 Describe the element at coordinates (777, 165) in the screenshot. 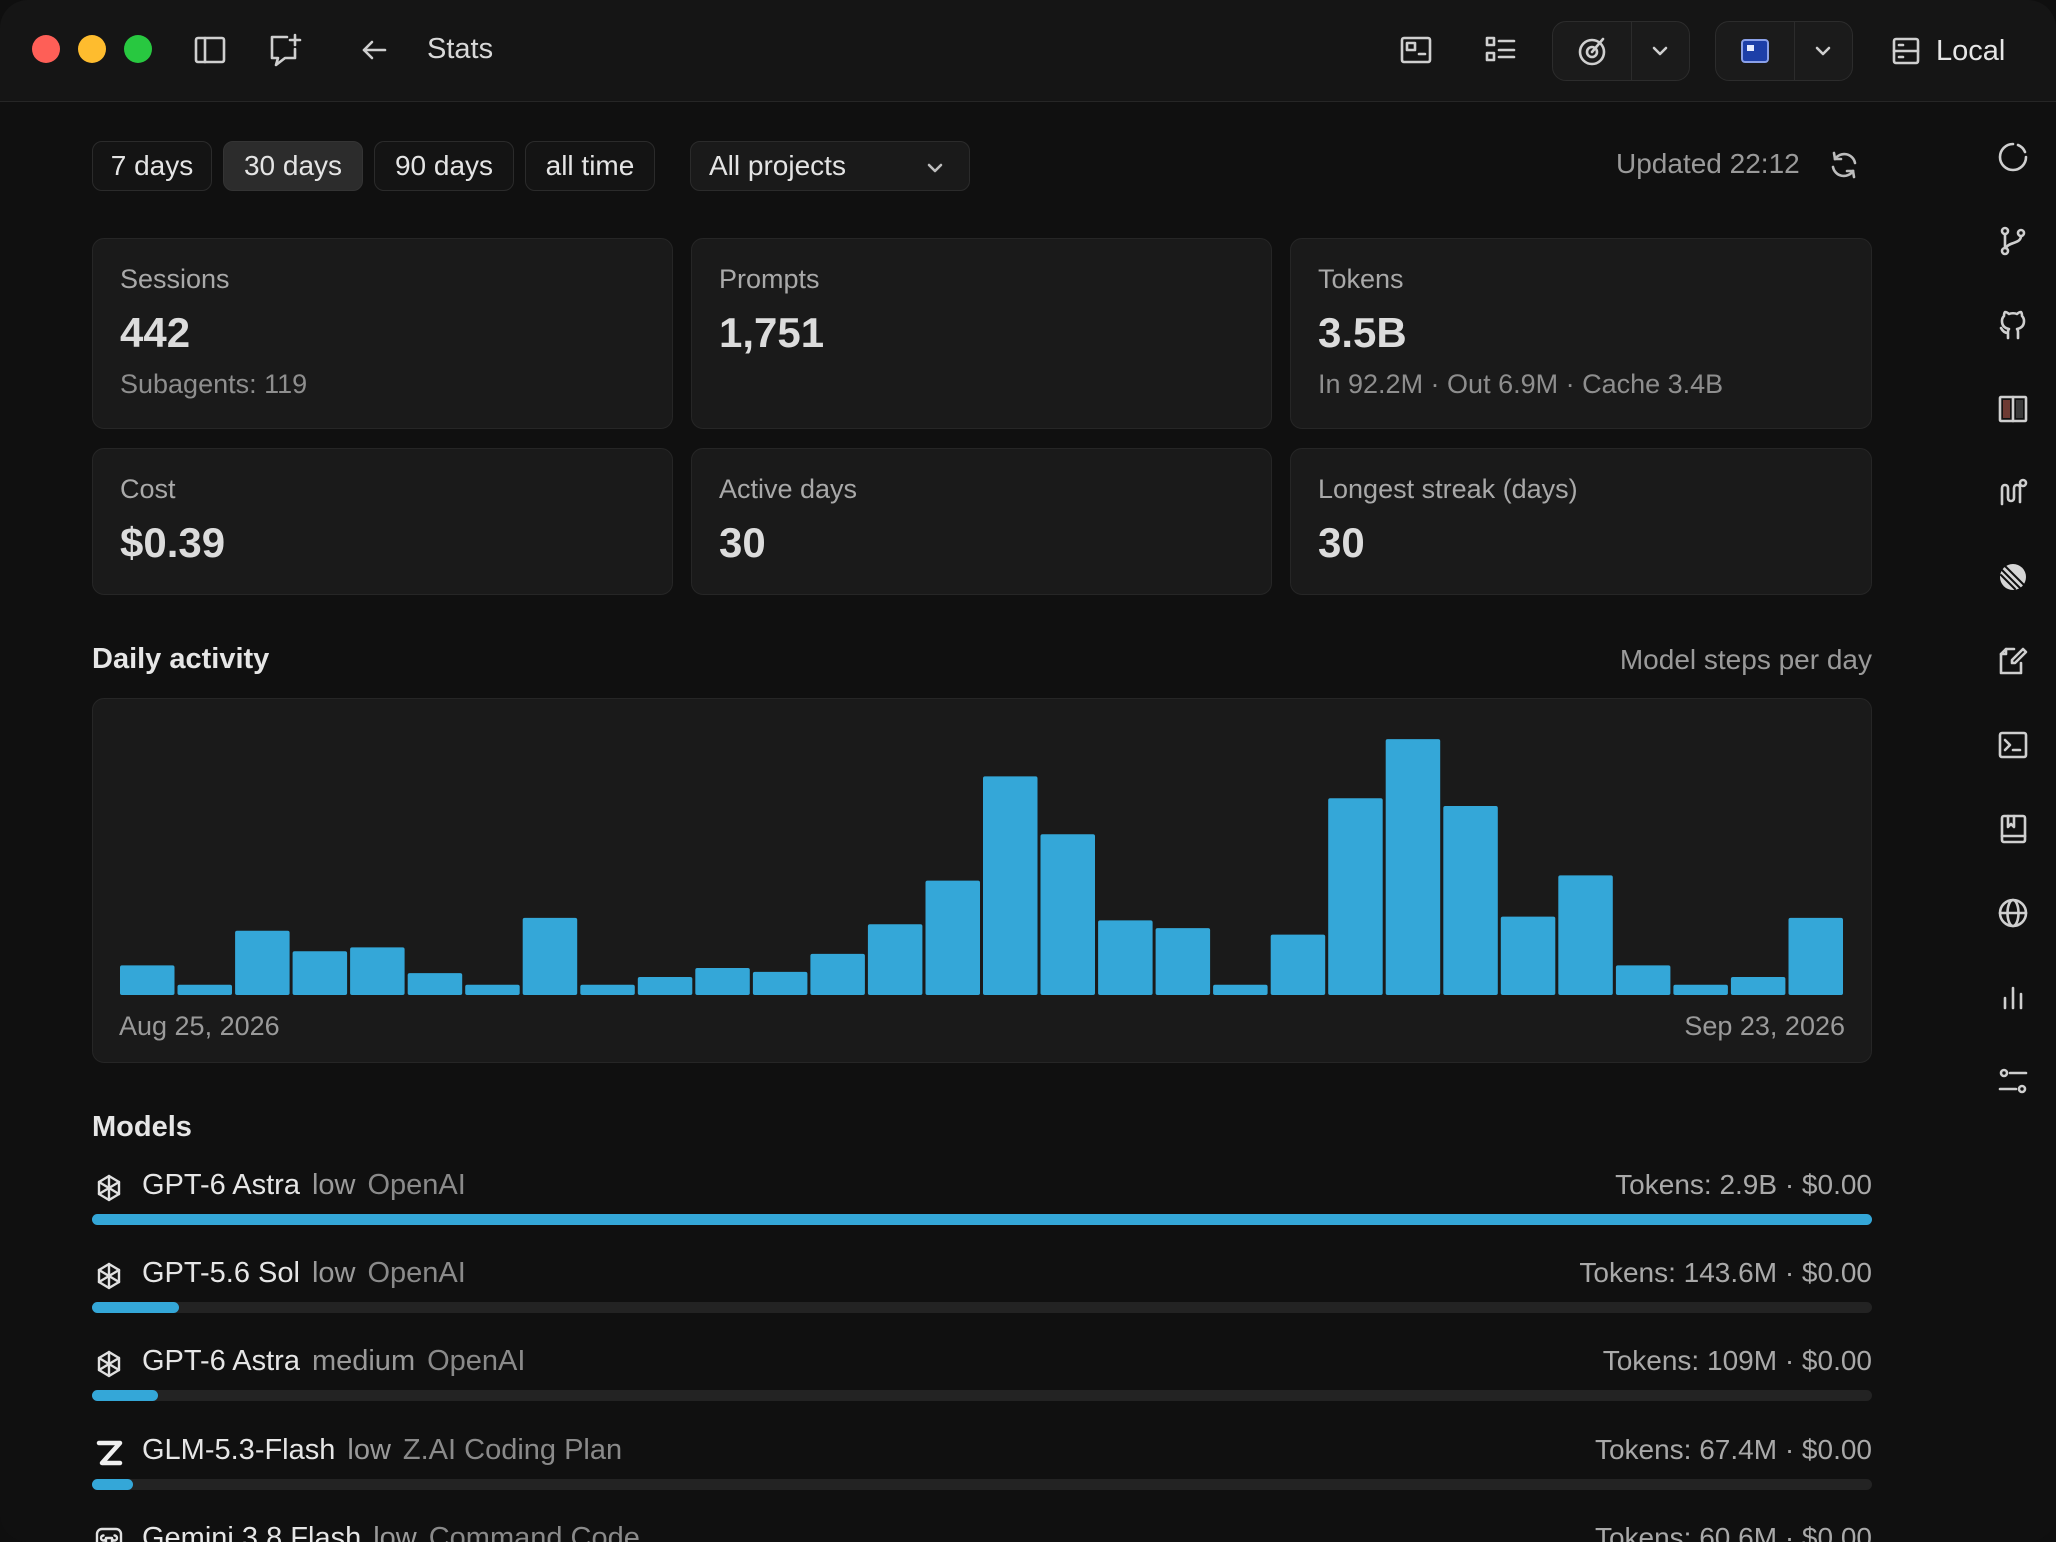

I see `project-select-value: All projects` at that location.